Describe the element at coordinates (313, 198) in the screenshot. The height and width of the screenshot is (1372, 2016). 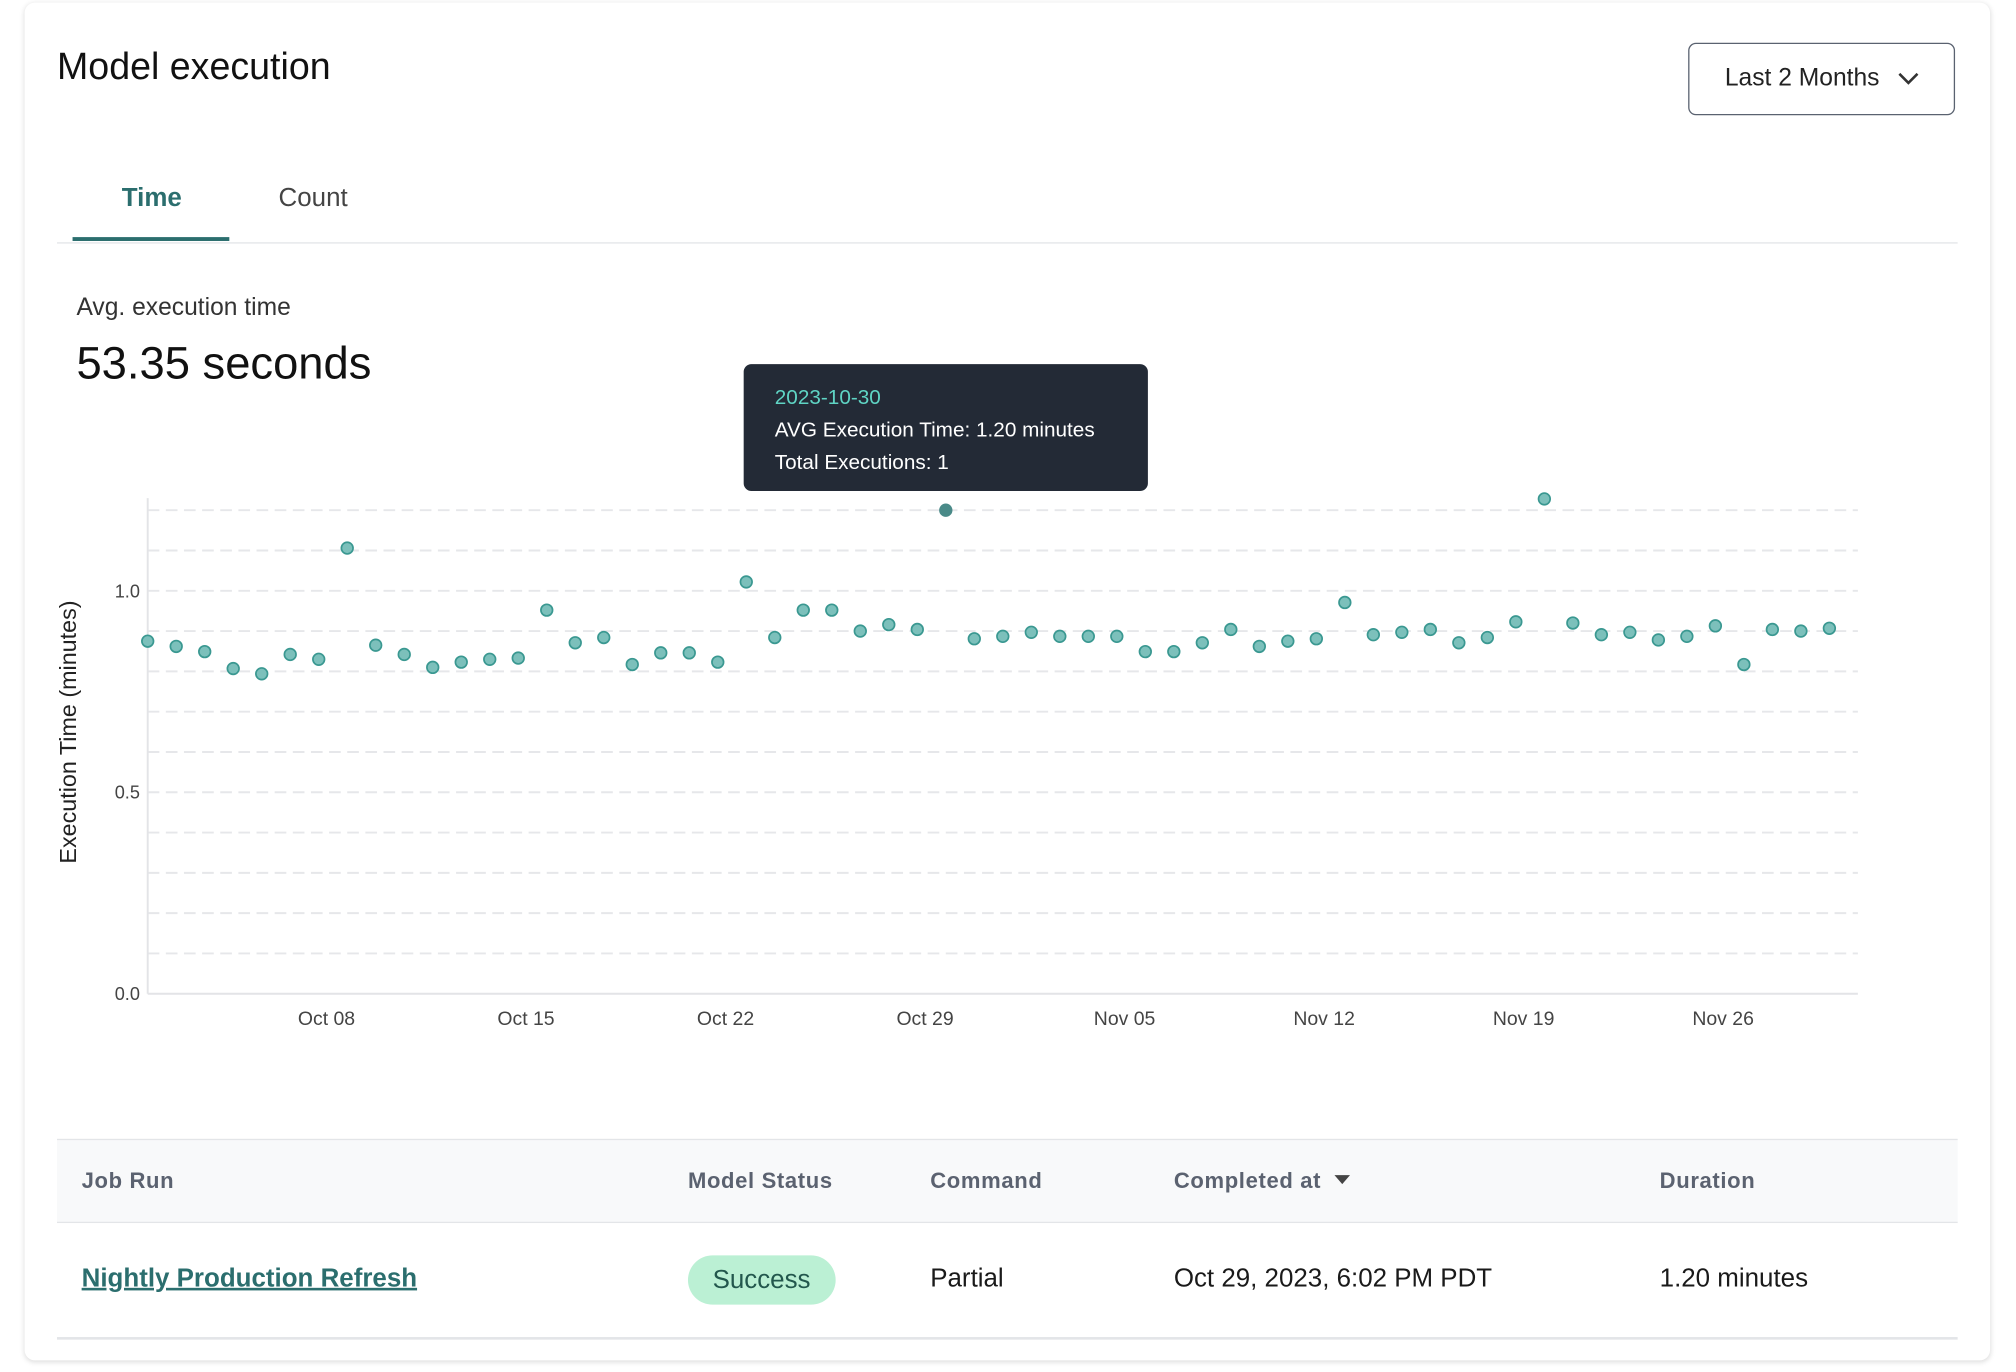
I see `tab-count: Count` at that location.